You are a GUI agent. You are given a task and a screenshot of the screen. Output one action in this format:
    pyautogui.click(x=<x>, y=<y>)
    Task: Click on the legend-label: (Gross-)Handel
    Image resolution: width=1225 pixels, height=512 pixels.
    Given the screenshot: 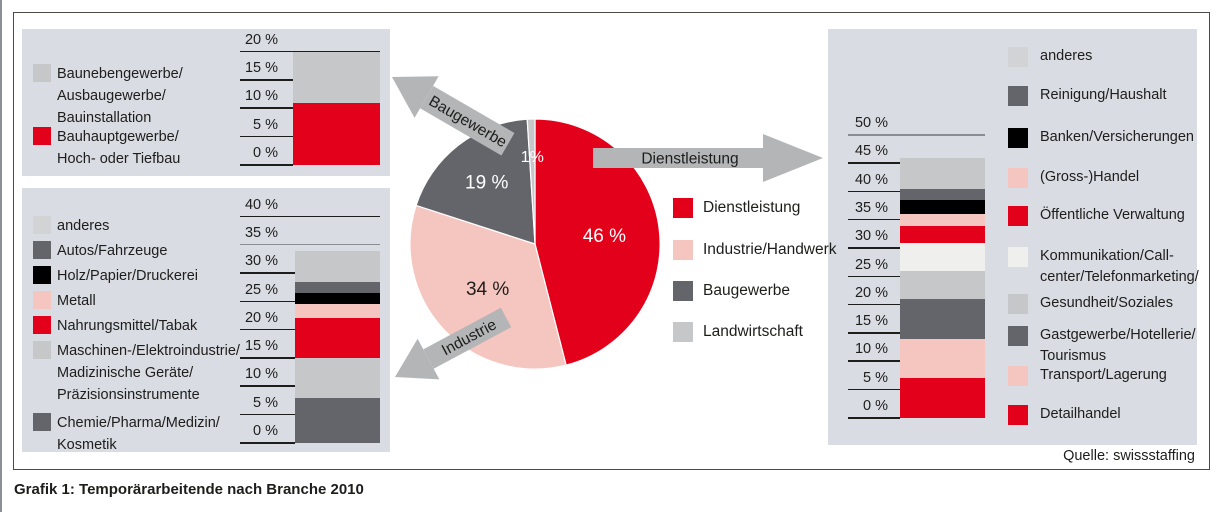 What is the action you would take?
    pyautogui.click(x=1090, y=177)
    